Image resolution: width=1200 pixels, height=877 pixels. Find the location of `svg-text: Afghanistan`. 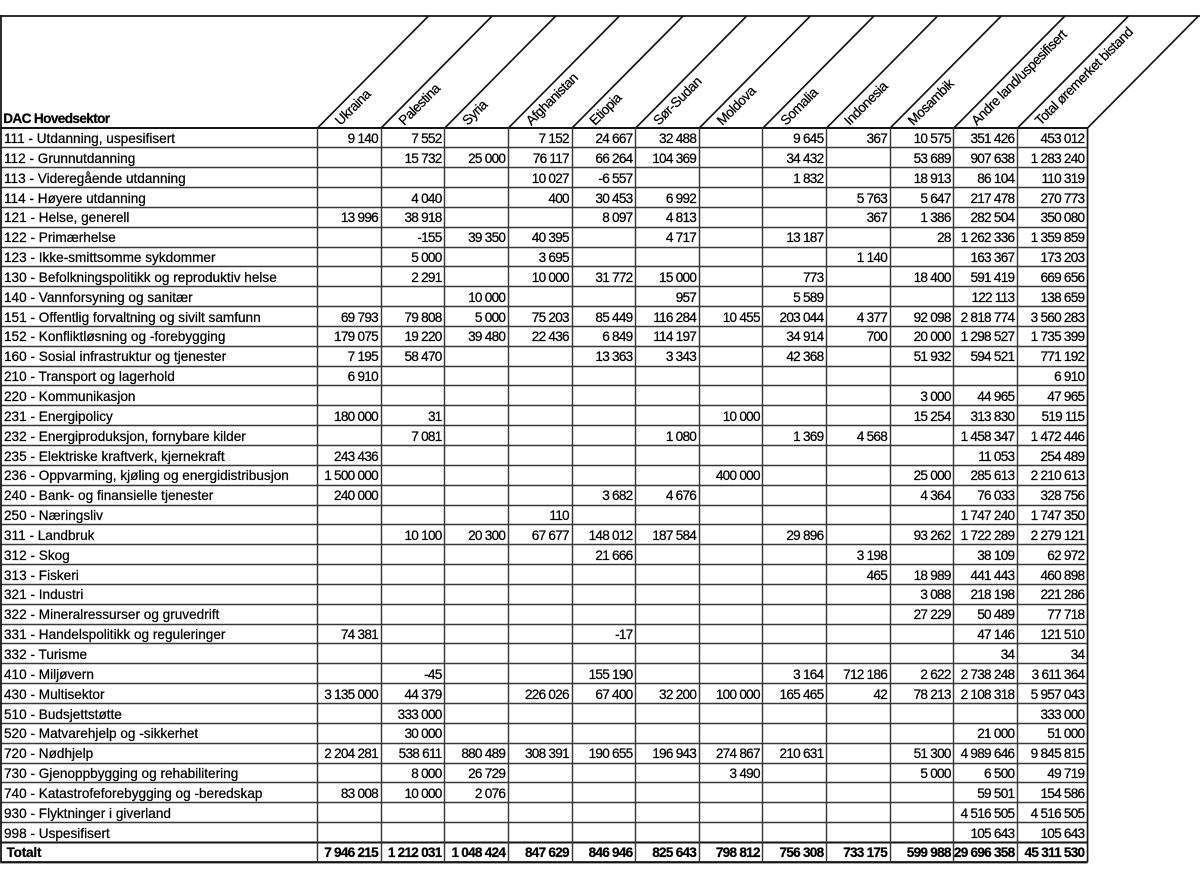

svg-text: Afghanistan is located at coordinates (552, 99).